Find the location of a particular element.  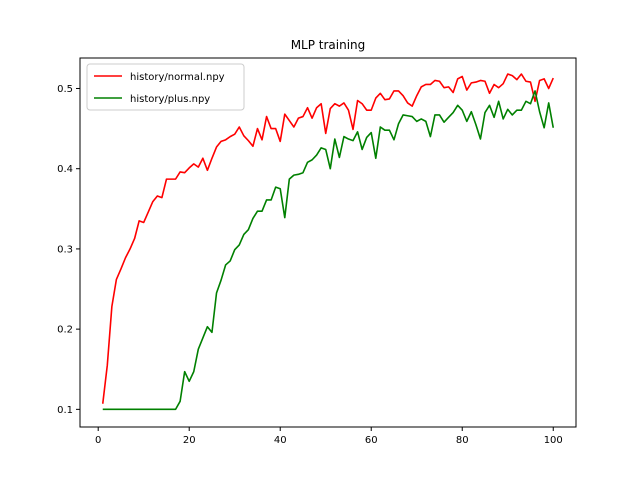

x-tick-label: 40 is located at coordinates (280, 440).